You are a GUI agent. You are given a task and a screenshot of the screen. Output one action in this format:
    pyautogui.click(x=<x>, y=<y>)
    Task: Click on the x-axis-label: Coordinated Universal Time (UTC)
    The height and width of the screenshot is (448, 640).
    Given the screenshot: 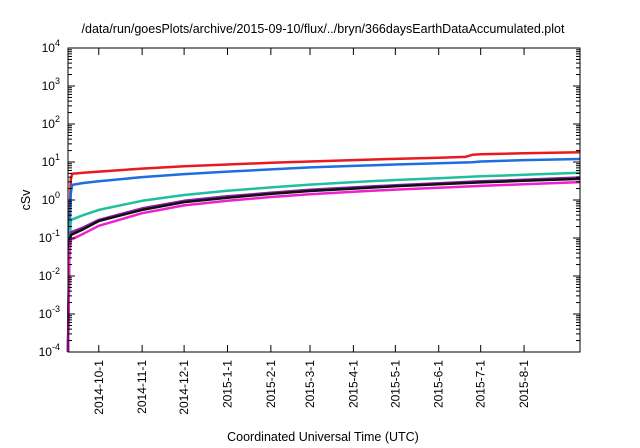 What is the action you would take?
    pyautogui.click(x=323, y=437)
    